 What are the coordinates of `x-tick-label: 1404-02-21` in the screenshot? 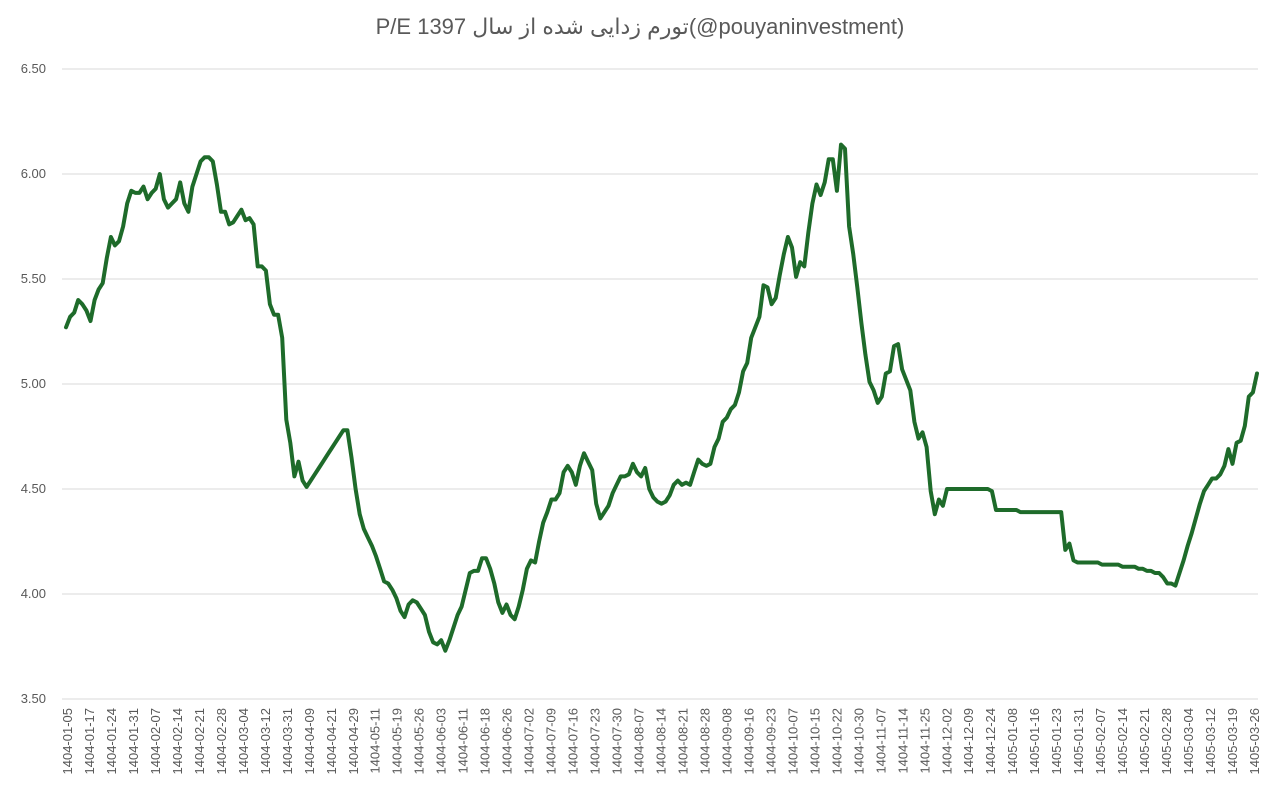 It's located at (199, 741).